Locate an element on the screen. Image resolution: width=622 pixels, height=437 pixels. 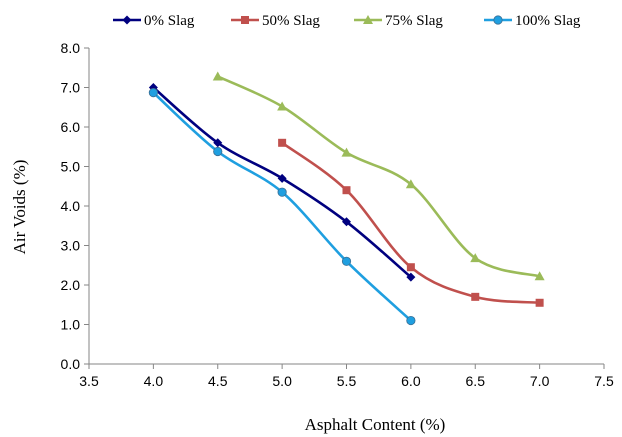
x-tick-label: 5.0 is located at coordinates (282, 381).